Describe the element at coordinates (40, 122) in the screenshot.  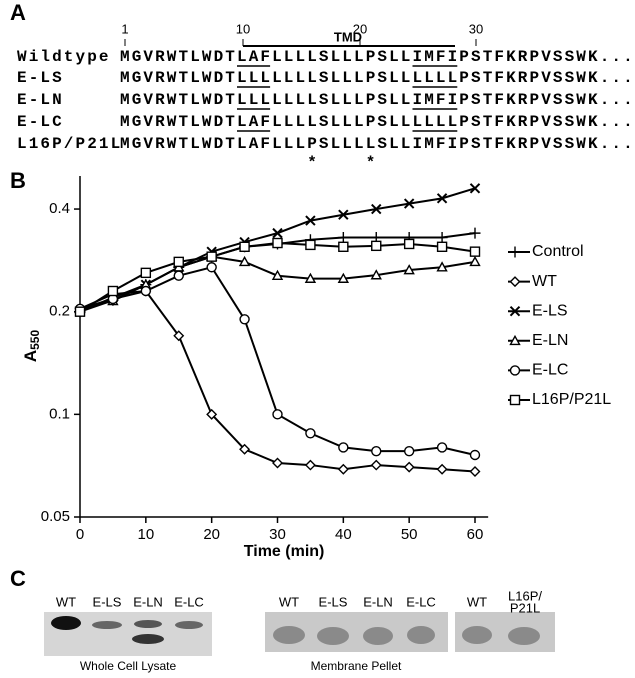
I see `row-label: E-LC` at that location.